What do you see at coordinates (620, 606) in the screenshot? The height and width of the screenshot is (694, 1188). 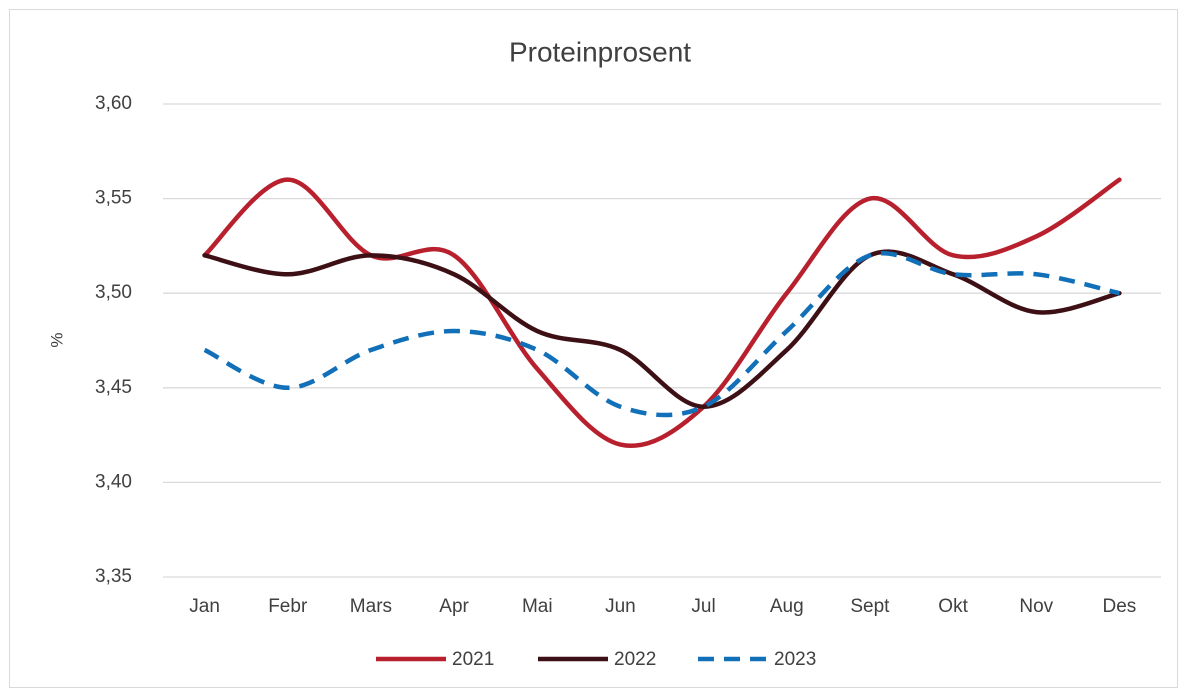 I see `x-tick-label: Jun` at bounding box center [620, 606].